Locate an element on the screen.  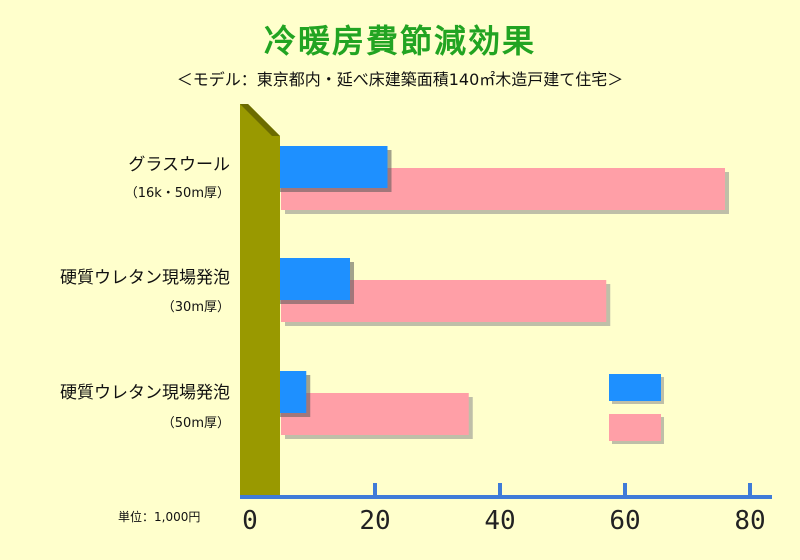
category-sublabel-1: （16k・50m厚） is located at coordinates (177, 193).